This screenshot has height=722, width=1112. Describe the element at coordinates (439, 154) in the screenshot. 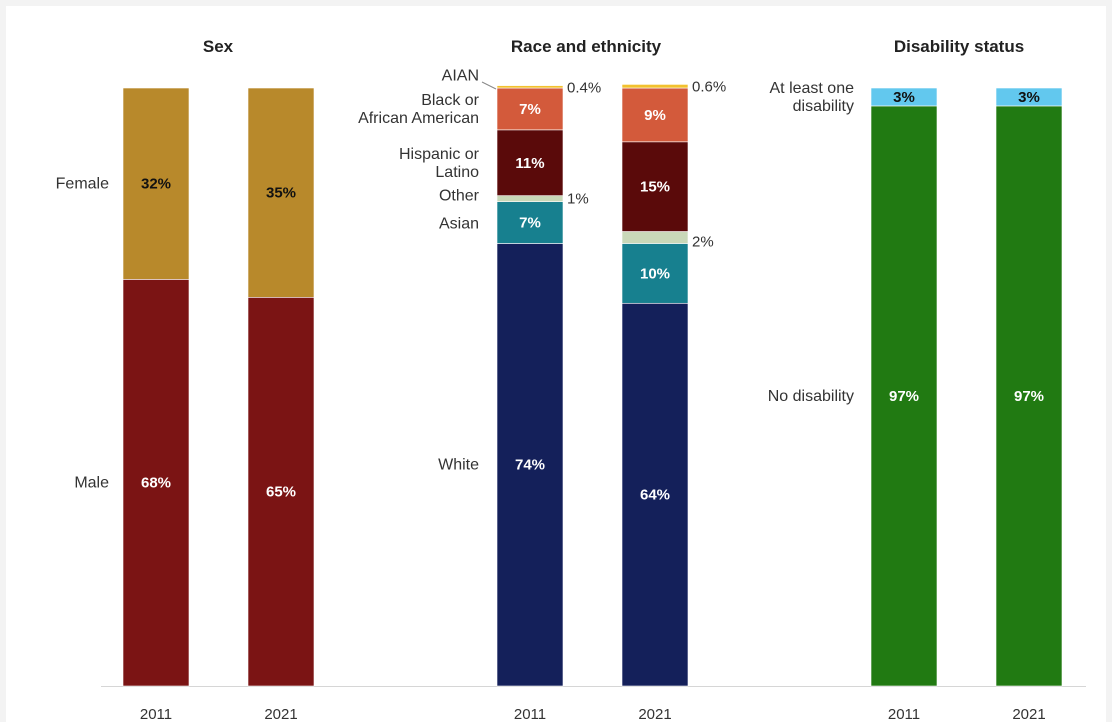

I see `category-label-line: Hispanic or` at that location.